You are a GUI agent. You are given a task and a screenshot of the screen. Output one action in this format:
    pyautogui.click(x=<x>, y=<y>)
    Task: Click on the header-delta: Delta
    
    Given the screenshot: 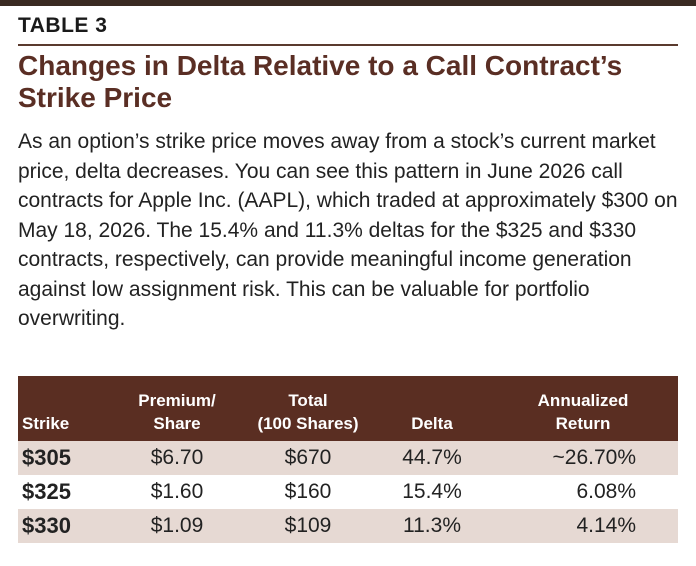 What is the action you would take?
    pyautogui.click(x=432, y=423)
    